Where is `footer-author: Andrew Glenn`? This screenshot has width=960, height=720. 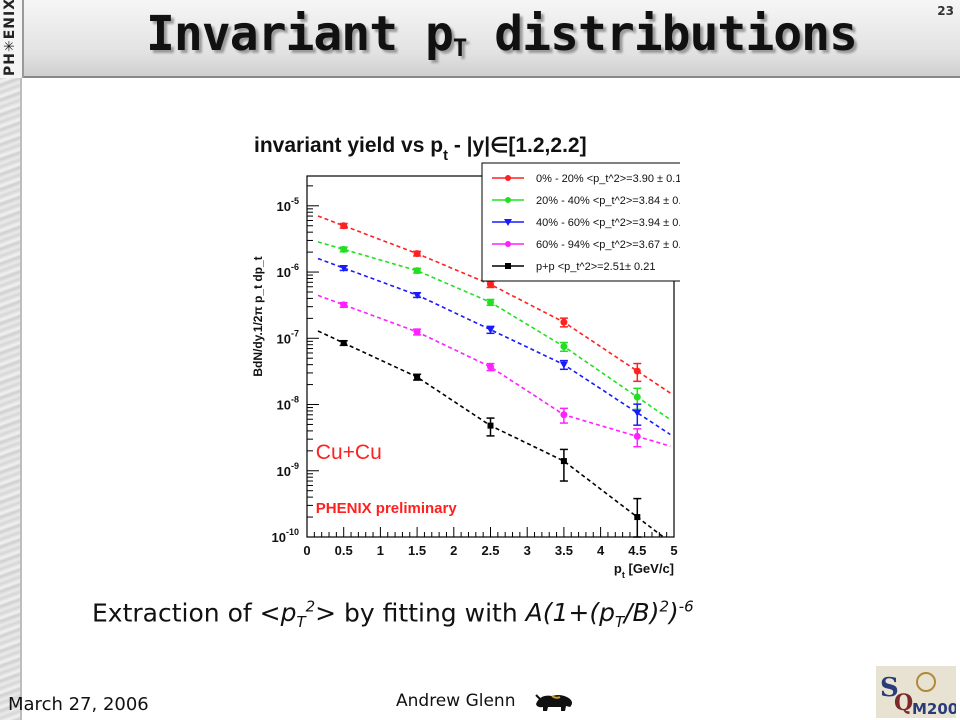 footer-author: Andrew Glenn is located at coordinates (456, 701).